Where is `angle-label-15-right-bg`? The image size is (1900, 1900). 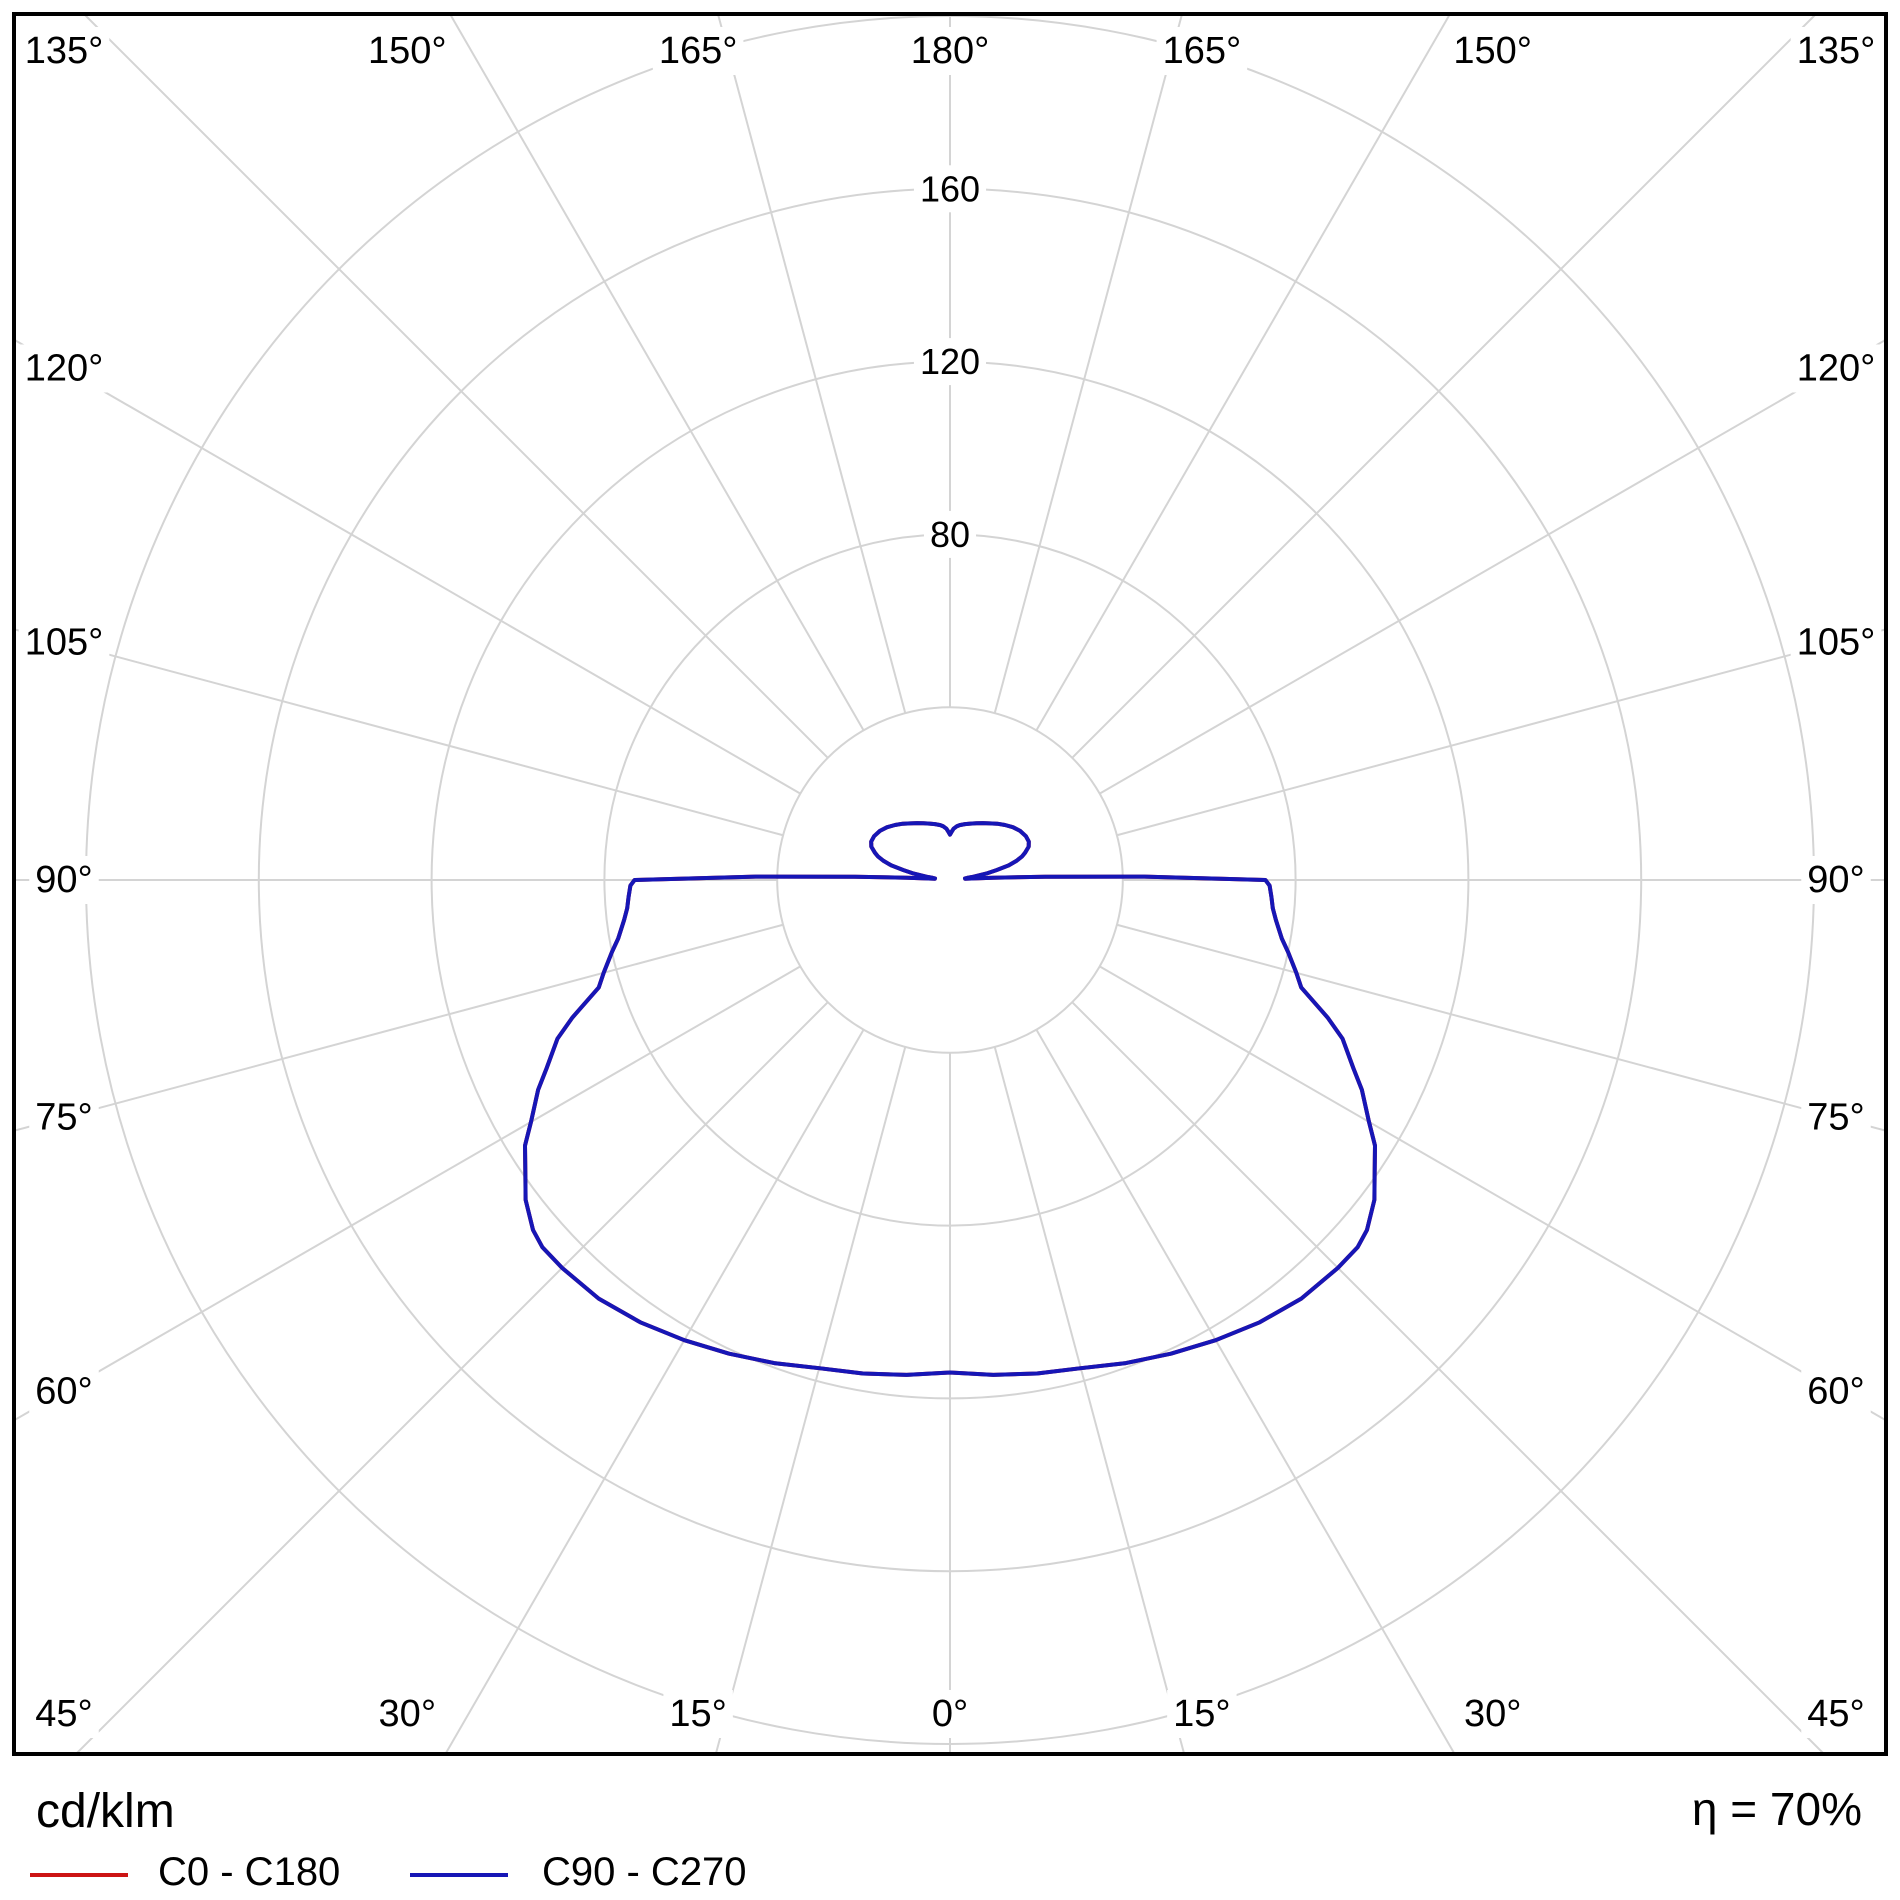 angle-label-15-right-bg is located at coordinates (1202, 1714).